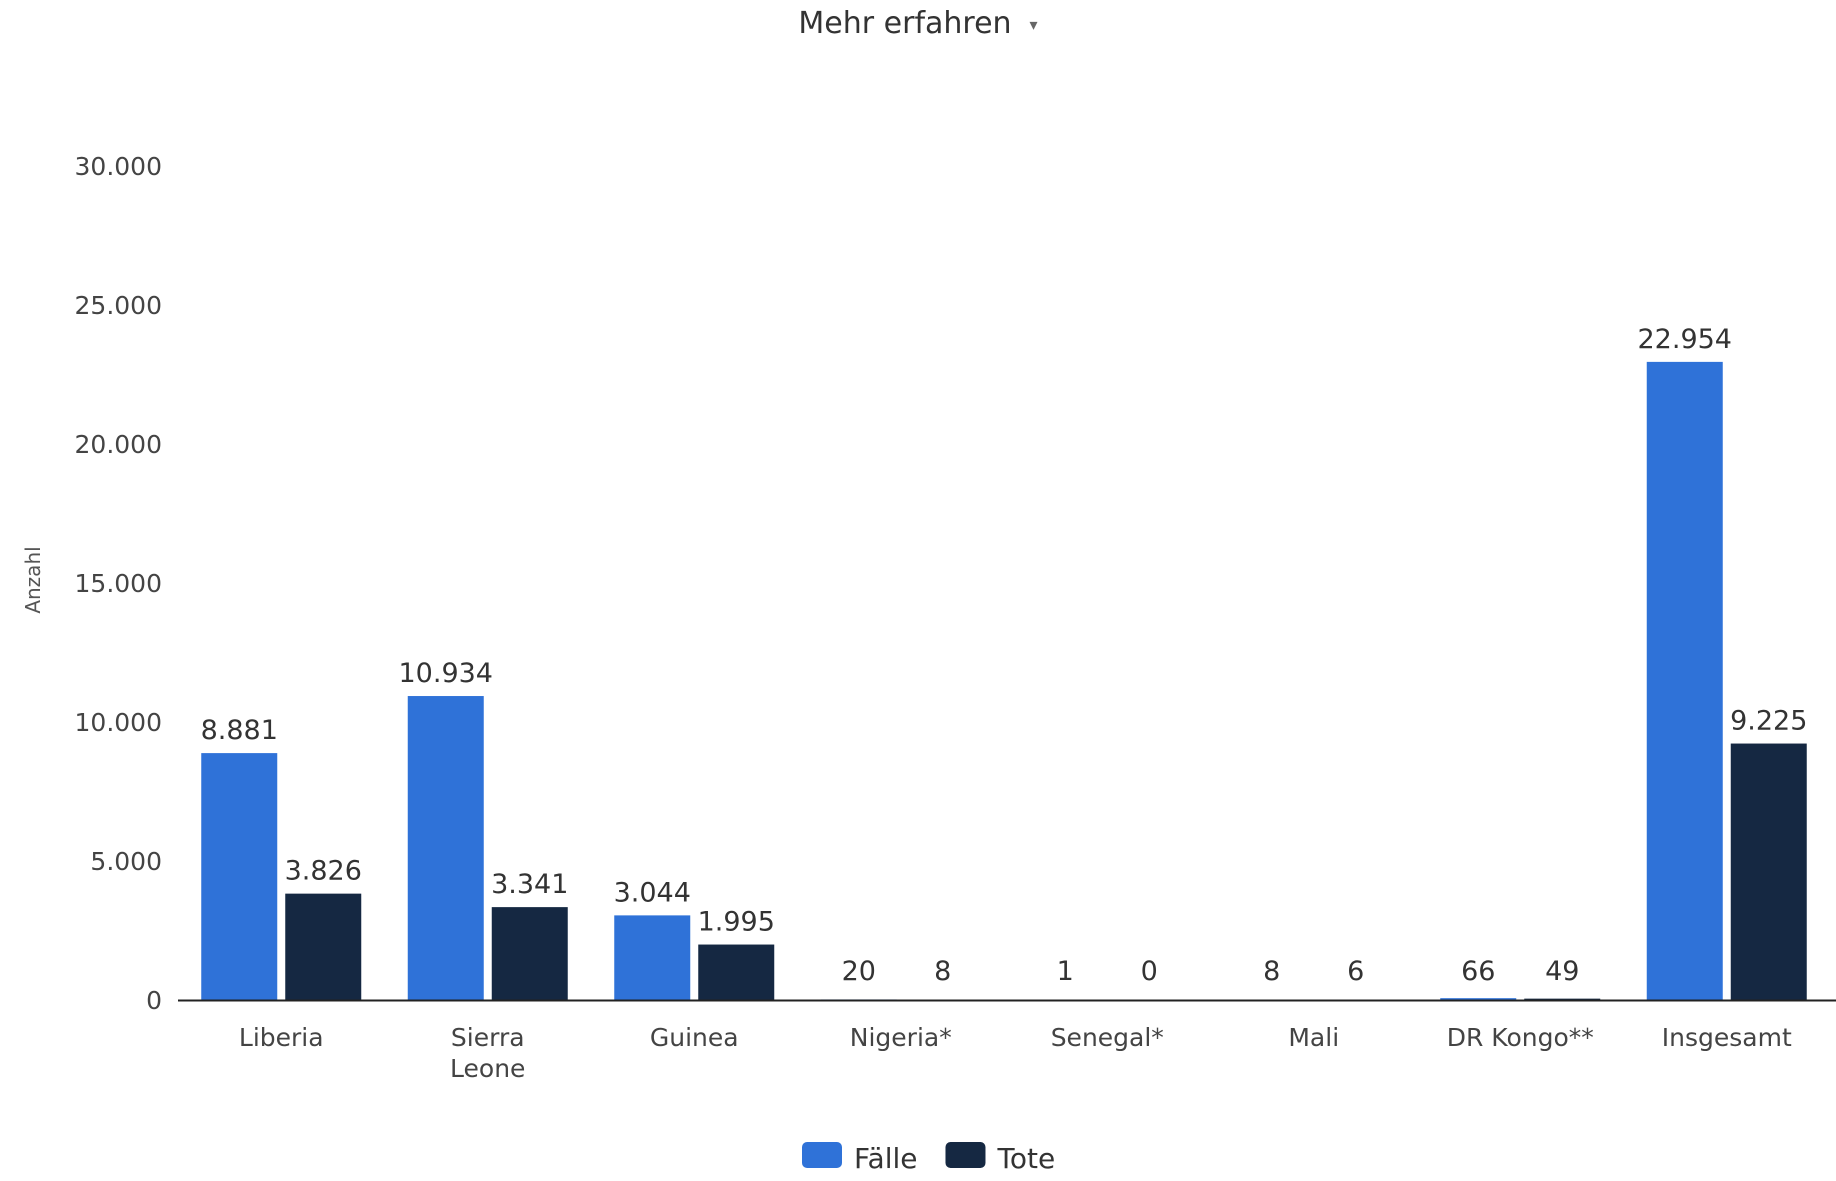  Describe the element at coordinates (118, 166) in the screenshot. I see `y-tick-label: 30.000` at that location.